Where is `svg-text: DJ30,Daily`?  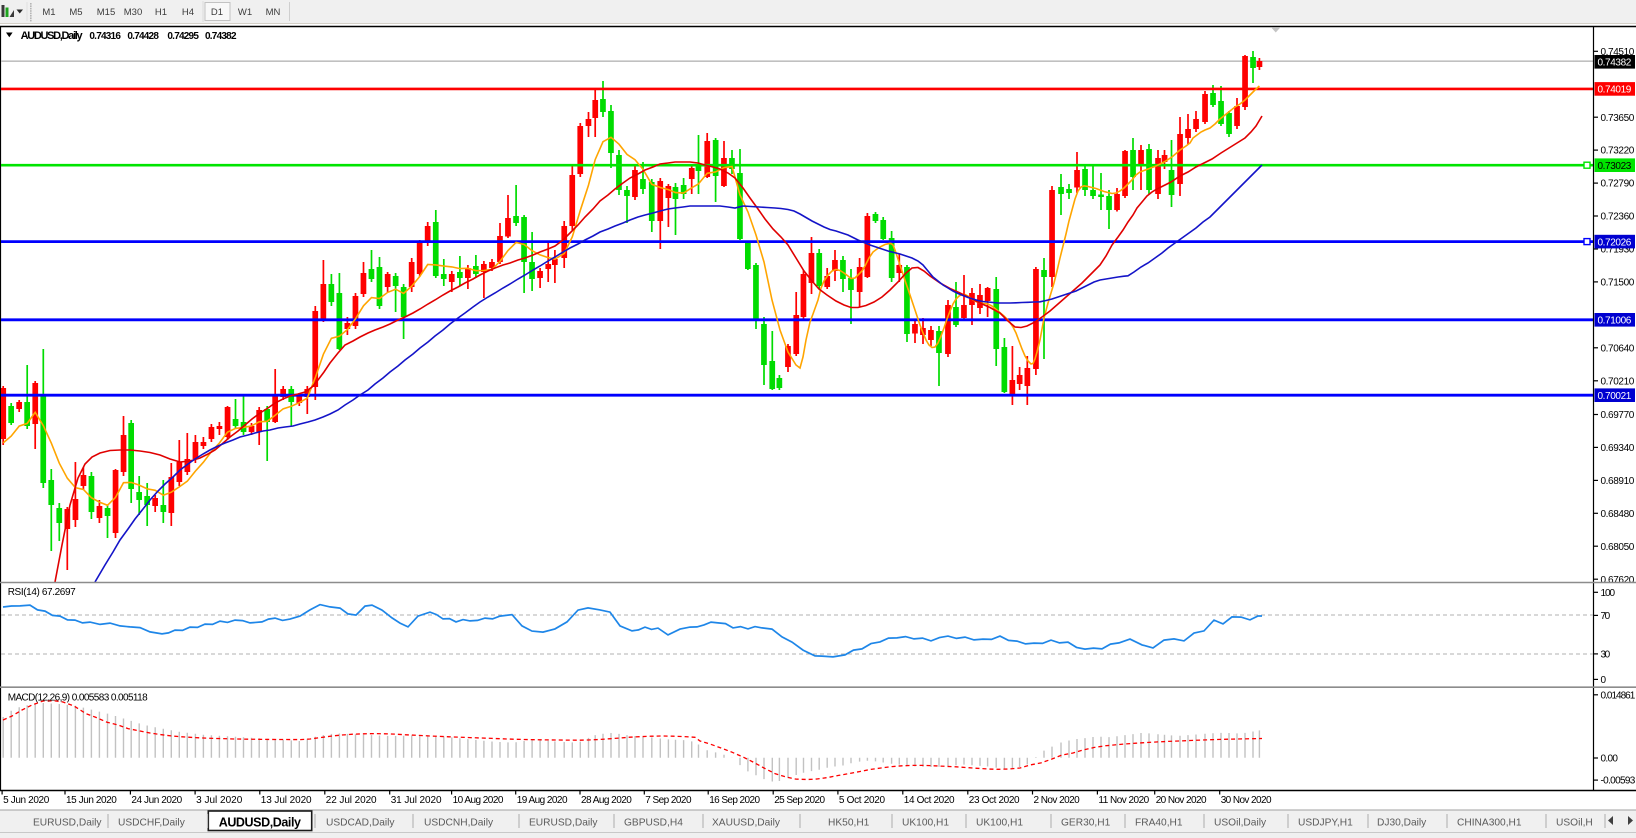
svg-text: DJ30,Daily is located at coordinates (1402, 823).